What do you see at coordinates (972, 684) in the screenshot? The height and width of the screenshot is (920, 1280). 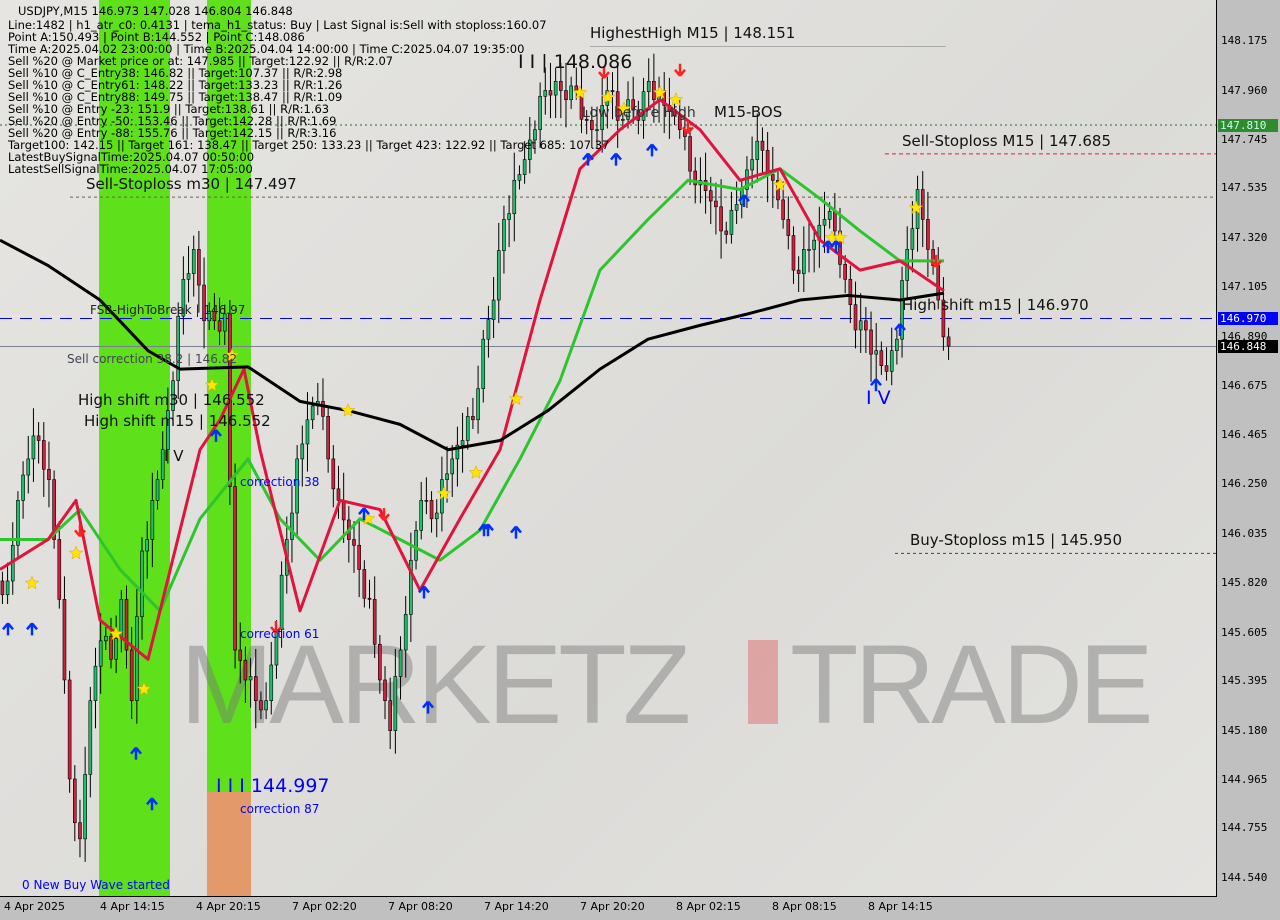 I see `watermark-trade: TRADE` at bounding box center [972, 684].